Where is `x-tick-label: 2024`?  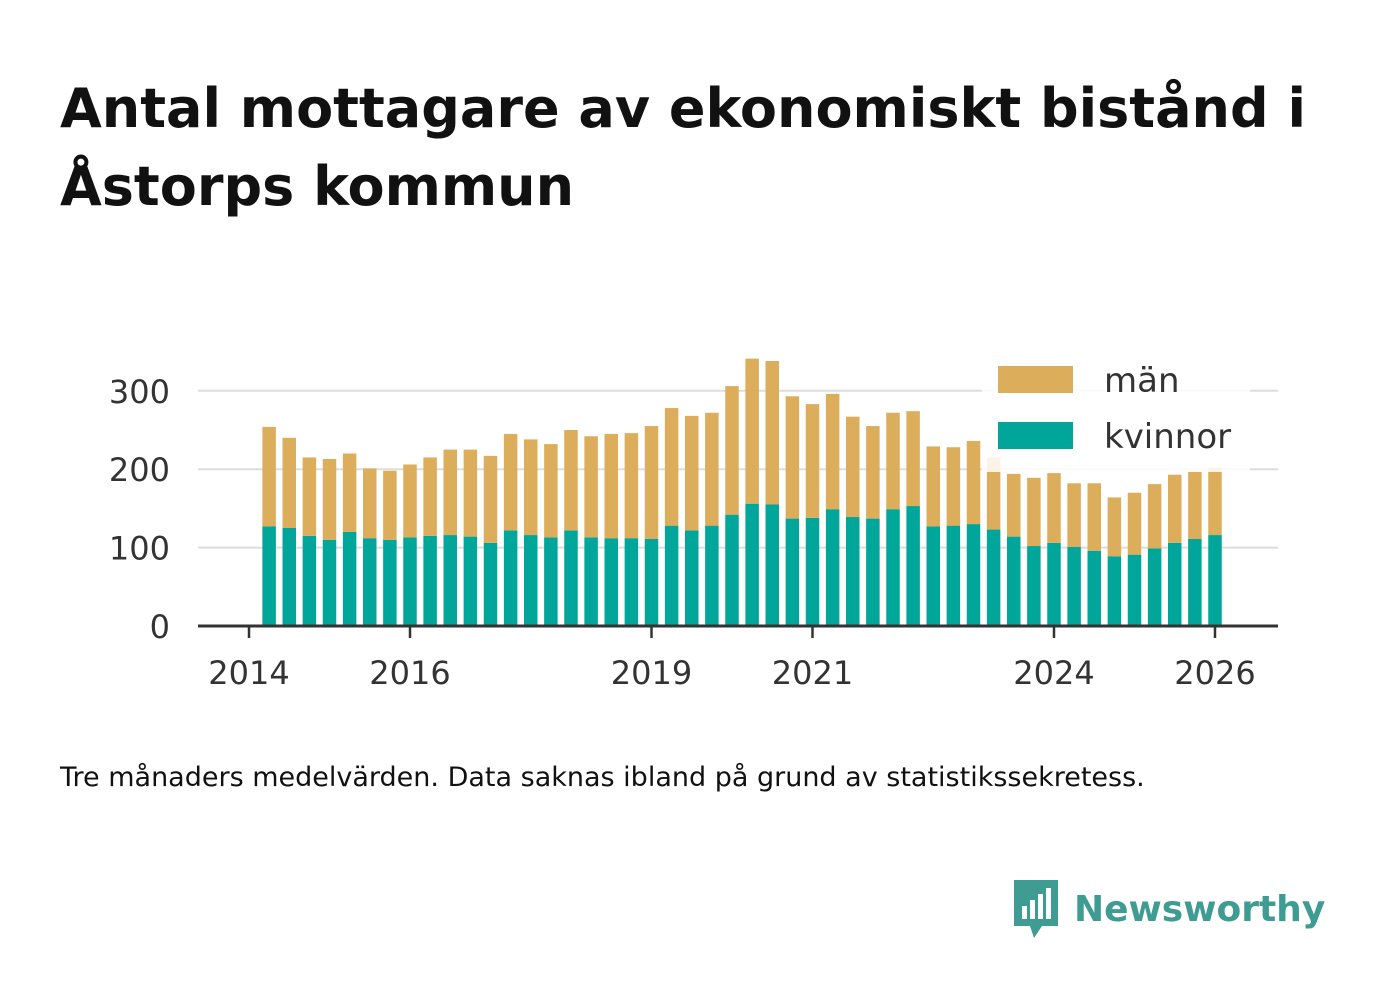 x-tick-label: 2024 is located at coordinates (1053, 673).